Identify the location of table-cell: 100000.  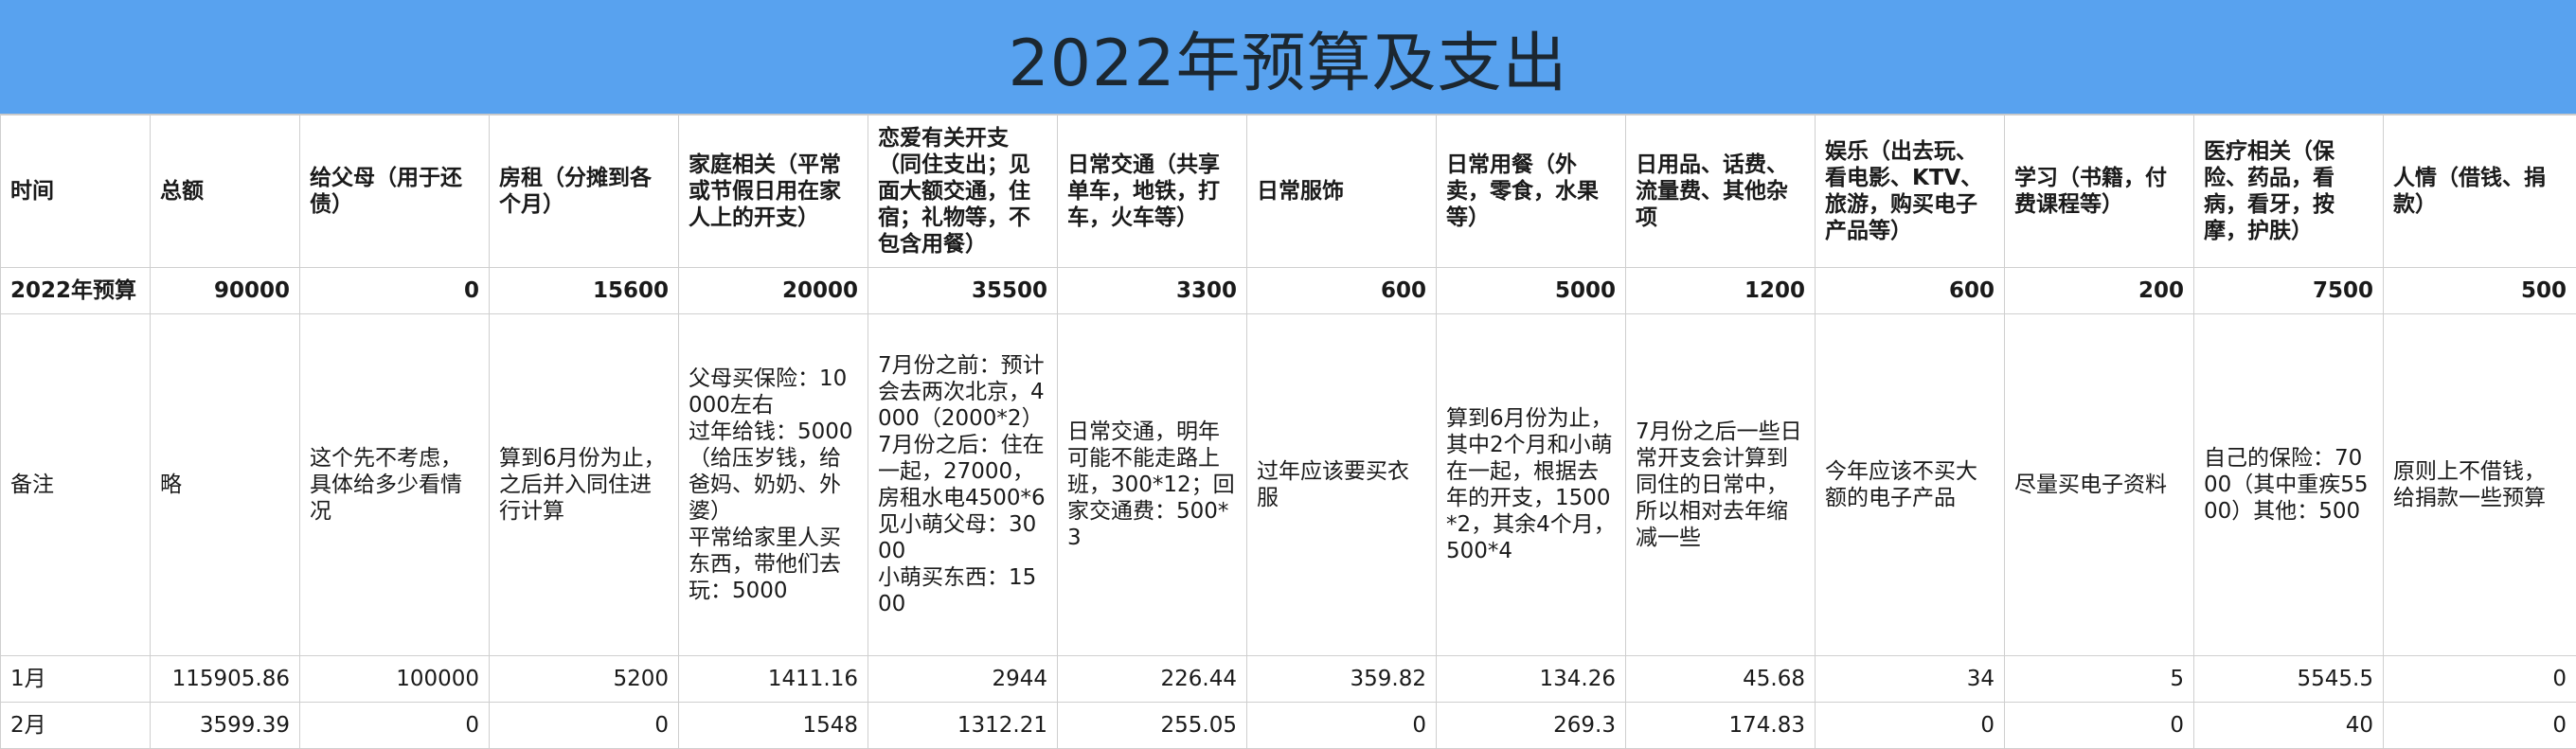
(395, 679).